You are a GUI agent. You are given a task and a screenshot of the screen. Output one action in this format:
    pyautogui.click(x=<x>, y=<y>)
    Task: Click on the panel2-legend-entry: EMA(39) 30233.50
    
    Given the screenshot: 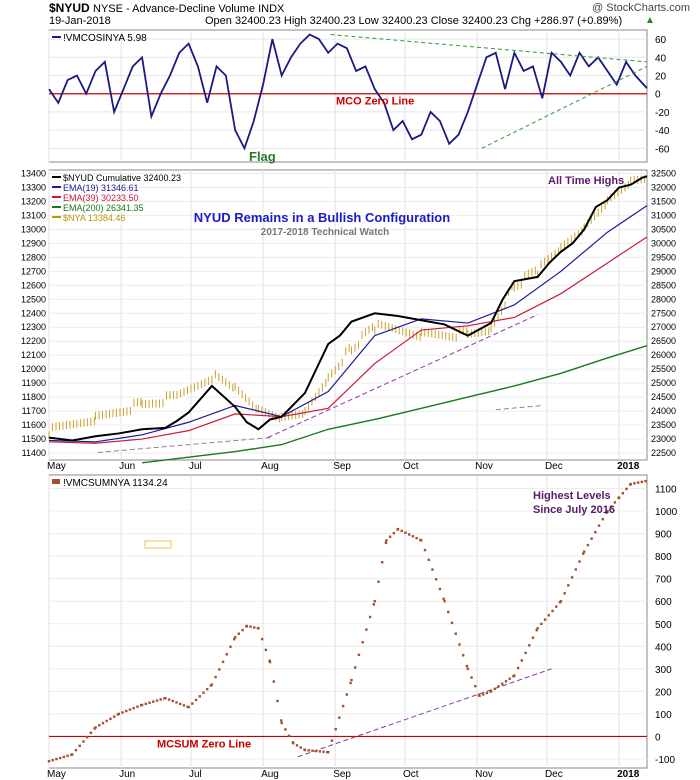 What is the action you would take?
    pyautogui.click(x=101, y=198)
    